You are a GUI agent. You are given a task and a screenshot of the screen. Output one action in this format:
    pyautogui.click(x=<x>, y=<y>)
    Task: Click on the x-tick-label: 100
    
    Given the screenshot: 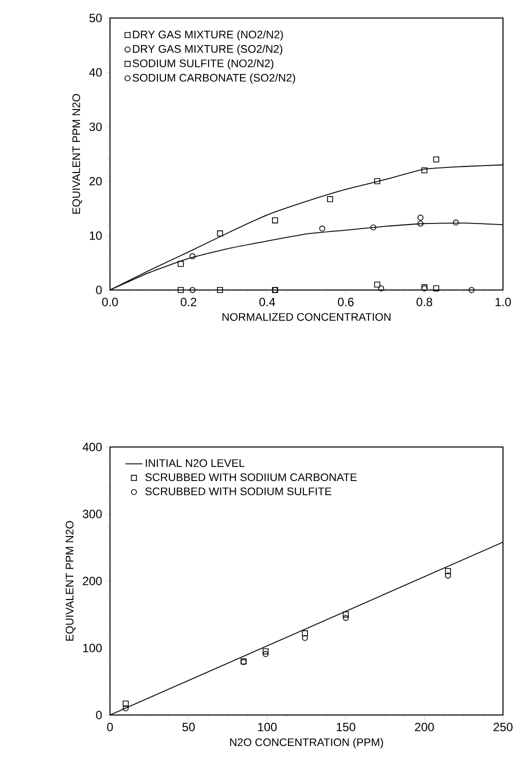 What is the action you would take?
    pyautogui.click(x=267, y=727)
    